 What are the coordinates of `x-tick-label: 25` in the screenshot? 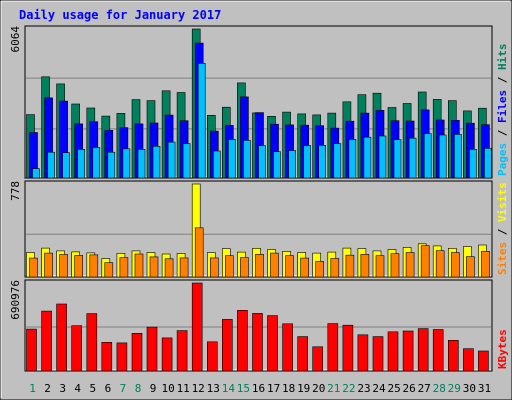 It's located at (393, 388).